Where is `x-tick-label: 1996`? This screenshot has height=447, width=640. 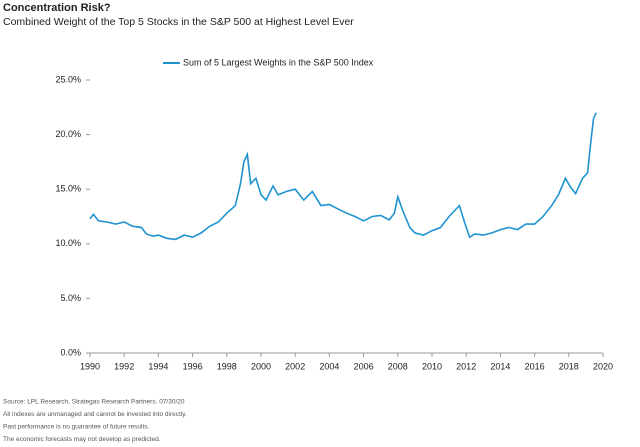 x-tick-label: 1996 is located at coordinates (193, 366).